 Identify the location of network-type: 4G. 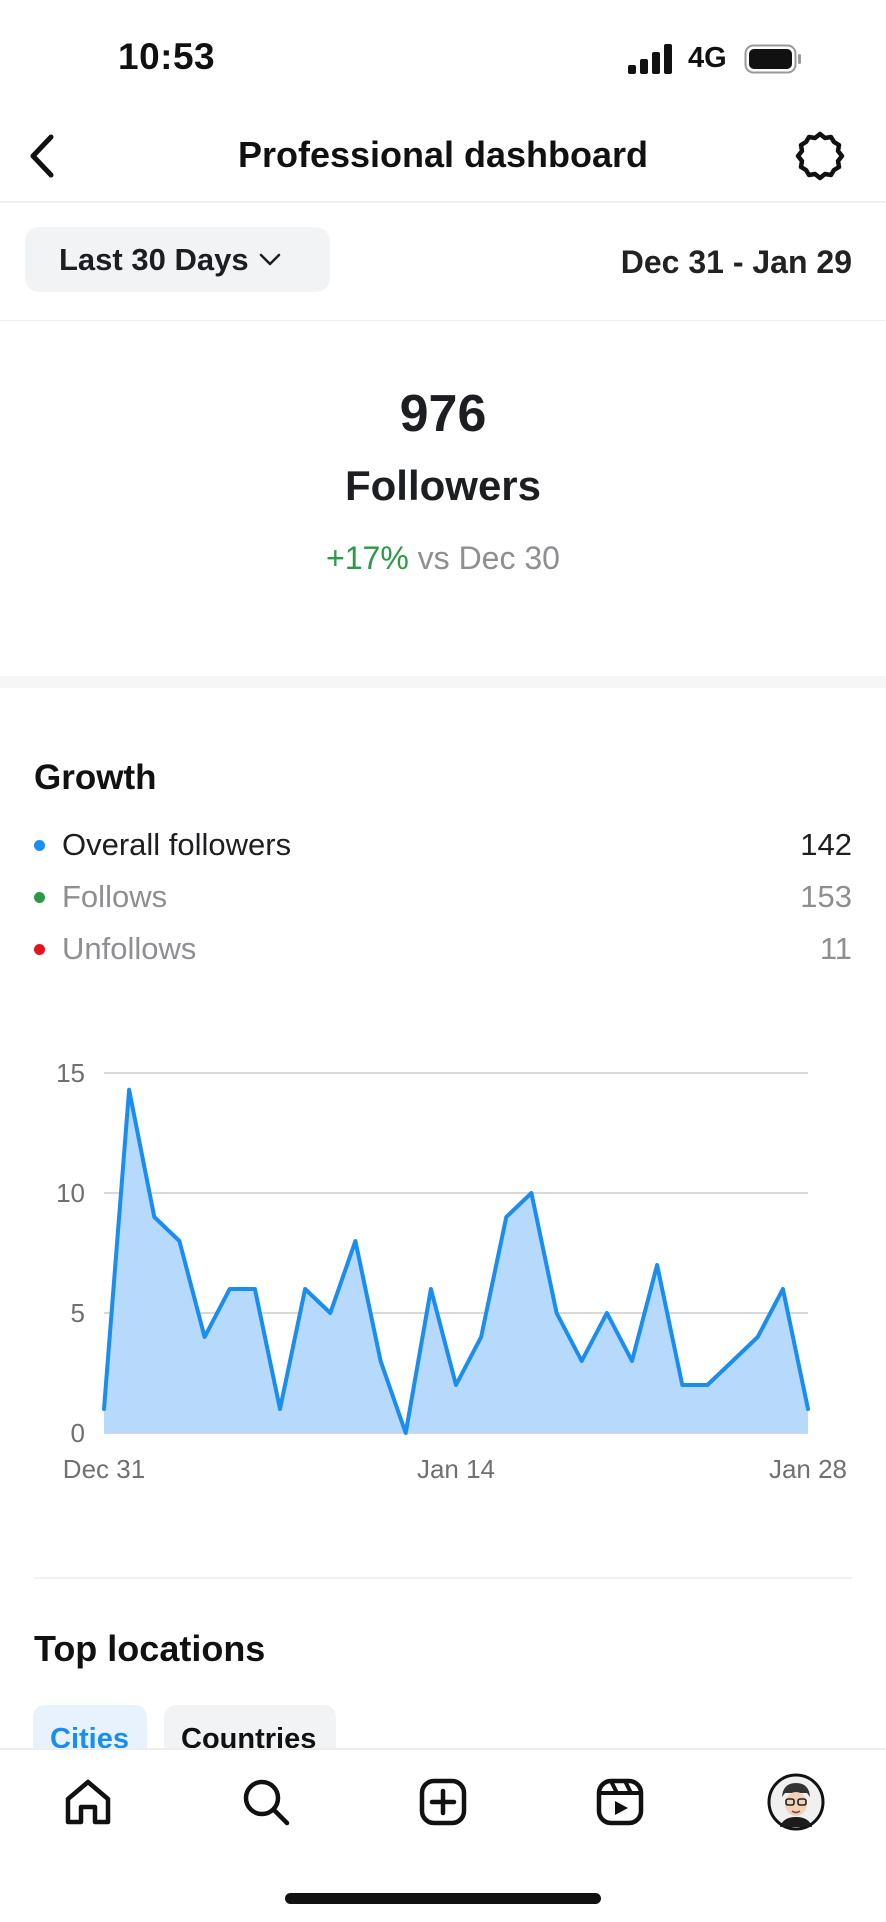
(707, 58).